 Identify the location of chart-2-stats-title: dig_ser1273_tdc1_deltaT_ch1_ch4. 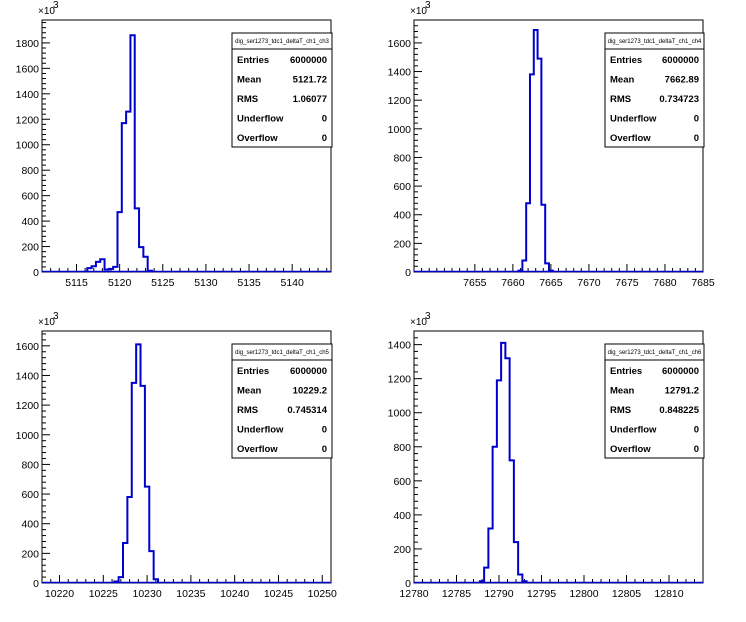
(655, 42).